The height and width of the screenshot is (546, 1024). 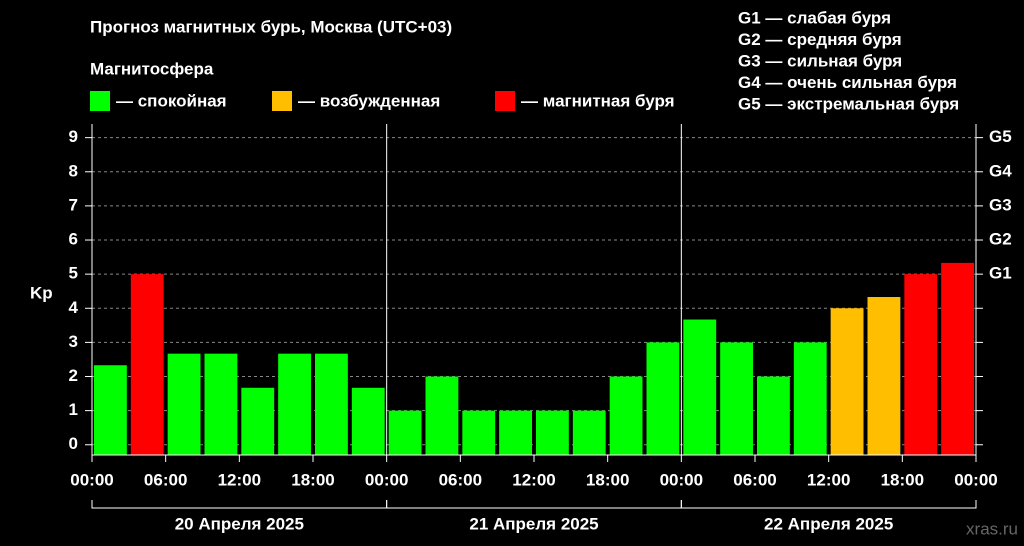 I want to click on g-scale-label: G2 — средняя буря, so click(x=820, y=39).